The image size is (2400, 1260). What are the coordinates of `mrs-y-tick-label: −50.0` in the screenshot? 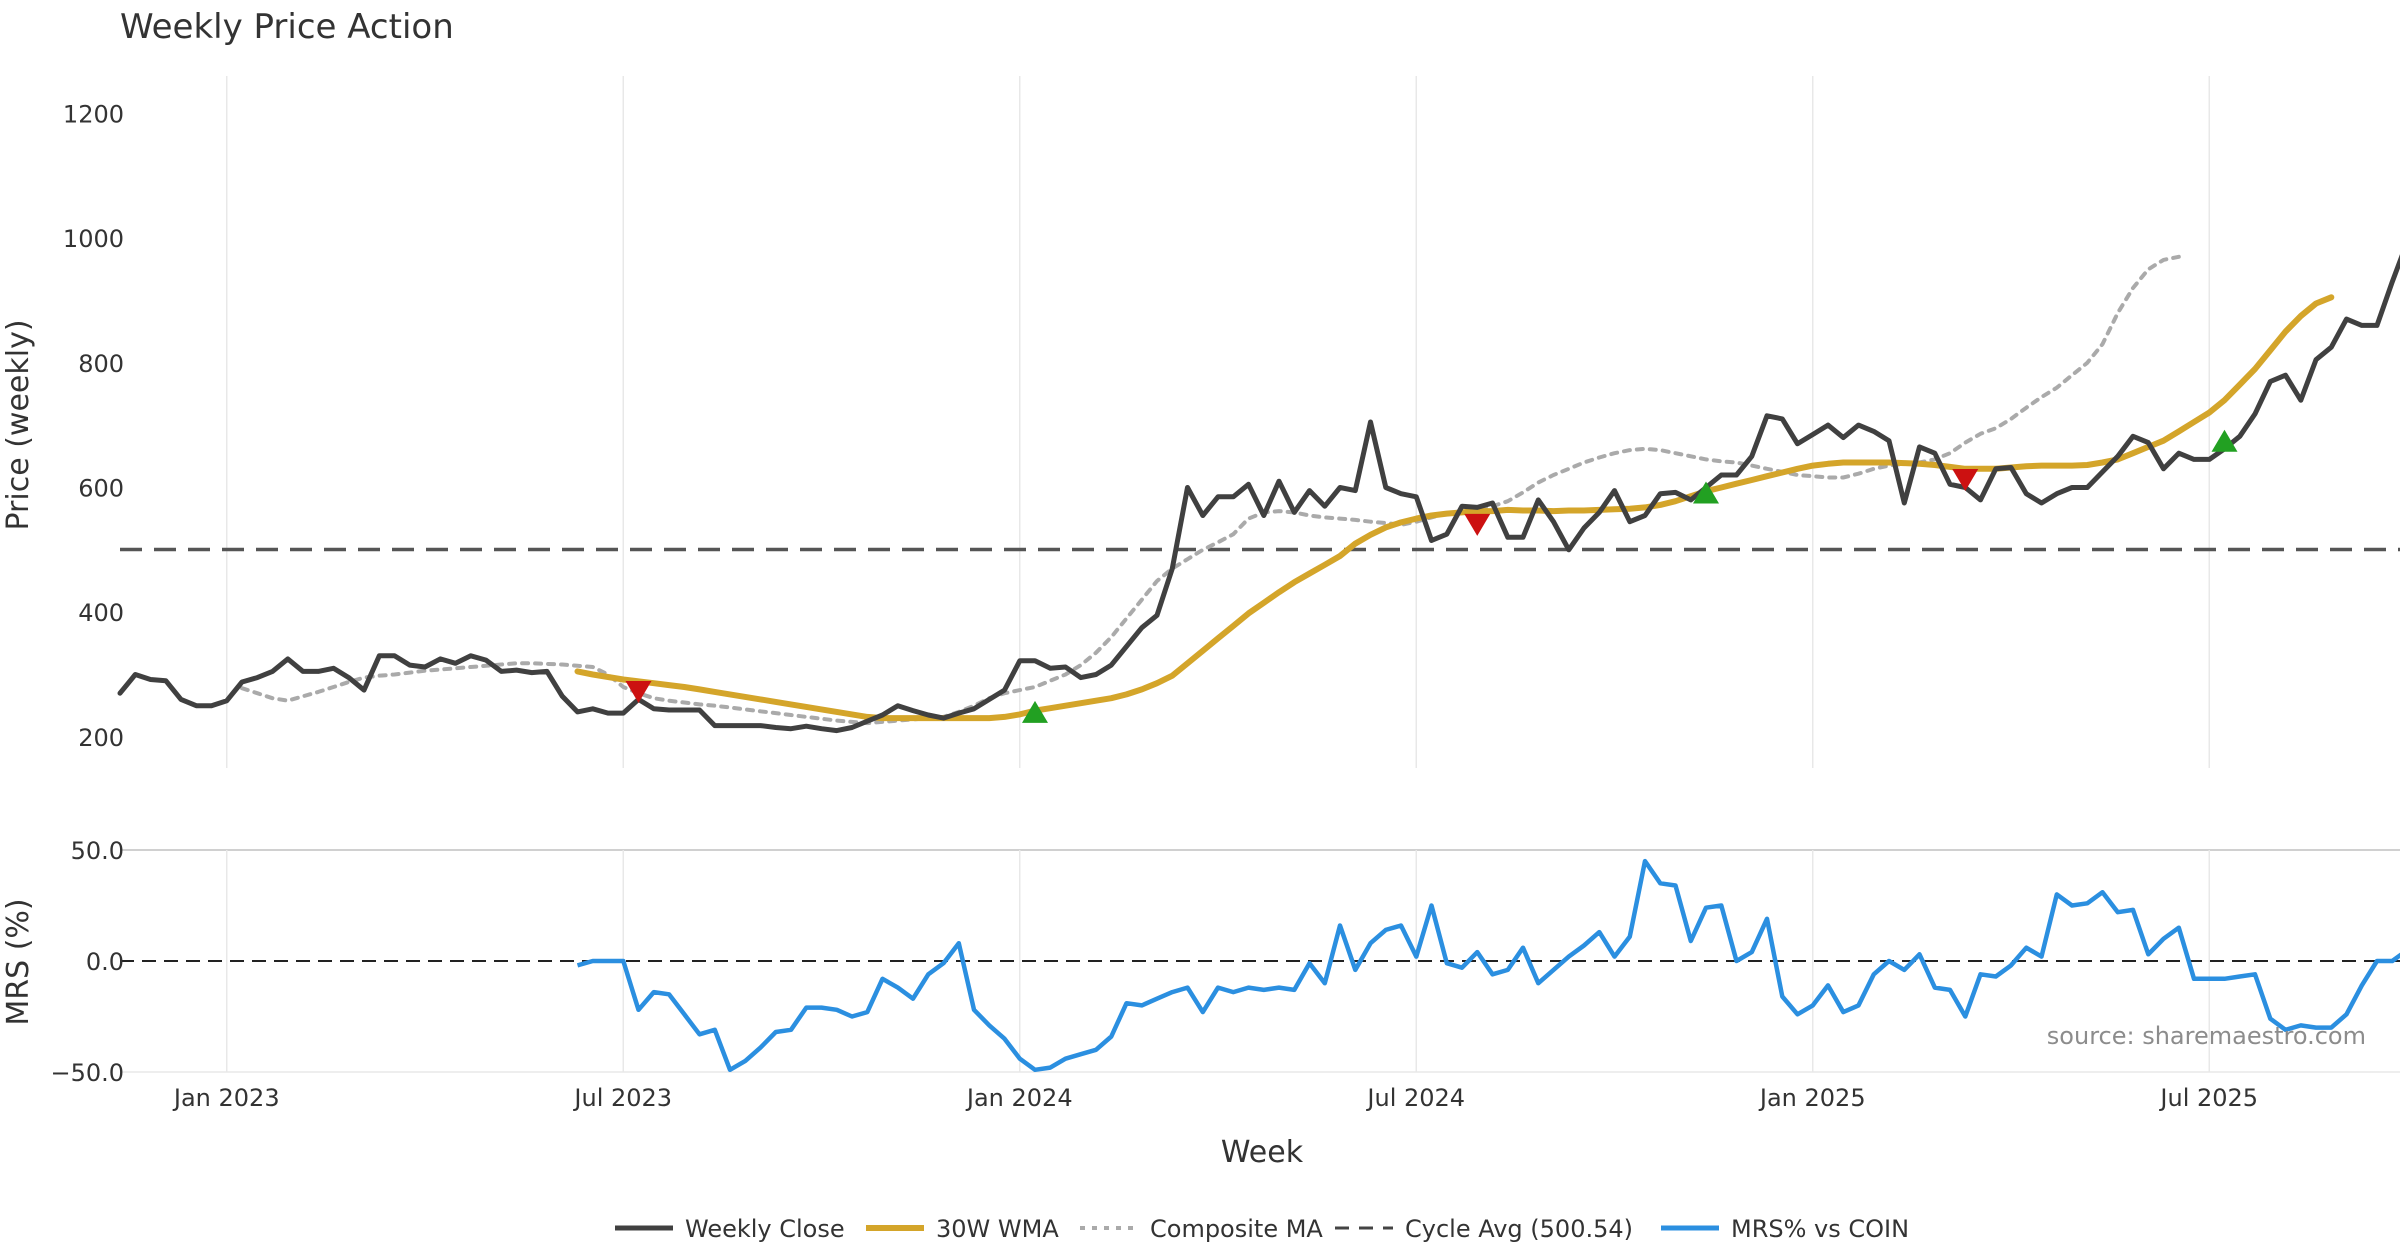 It's located at (87, 1073).